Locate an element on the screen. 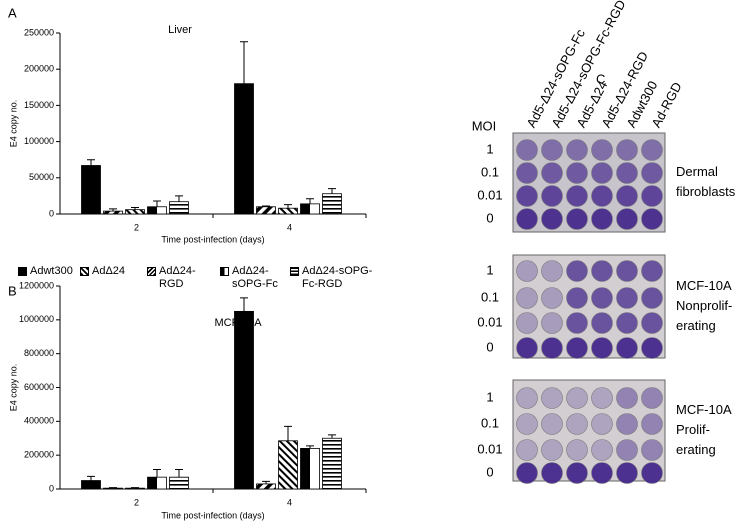 The height and width of the screenshot is (531, 749). legend-item: AdΔ24-sOPG-Fc is located at coordinates (254, 278).